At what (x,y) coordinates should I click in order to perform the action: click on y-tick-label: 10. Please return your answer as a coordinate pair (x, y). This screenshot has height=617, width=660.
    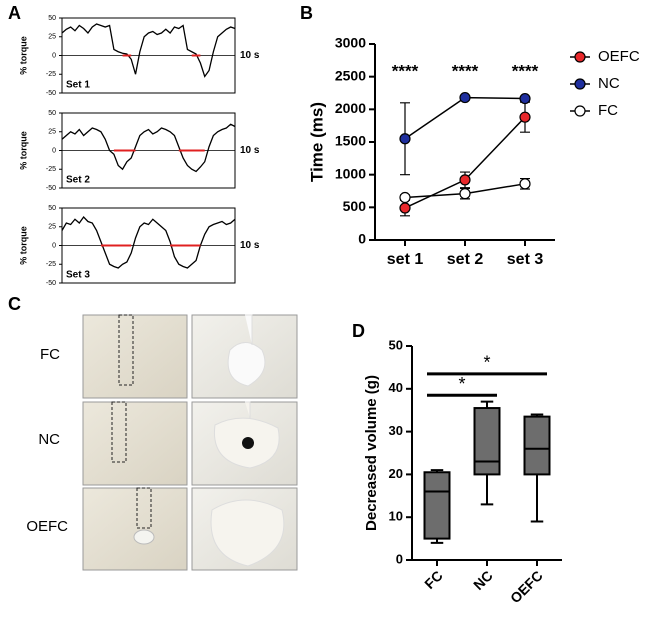
    Looking at the image, I should click on (396, 516).